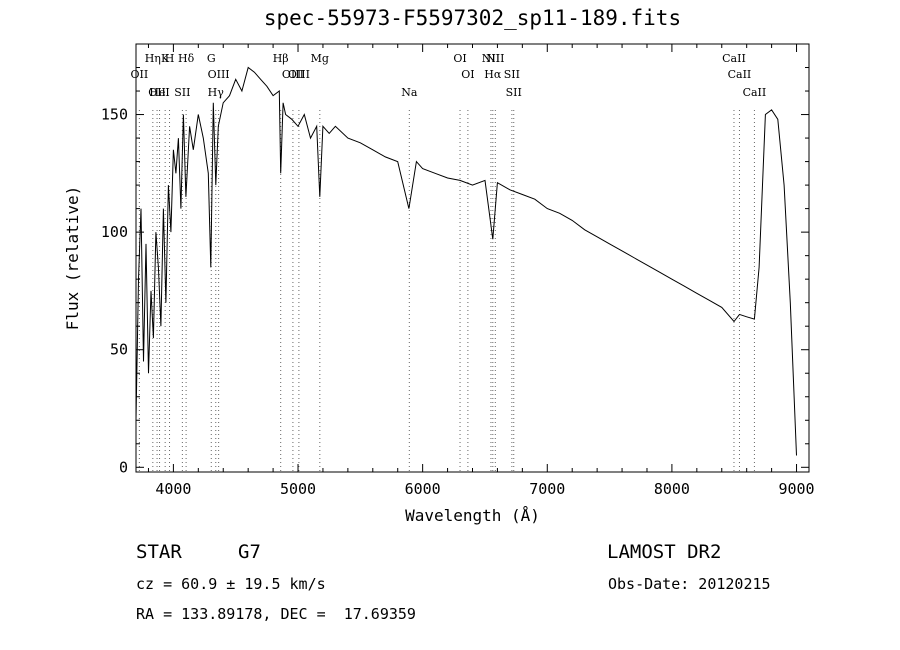  I want to click on chart-title: spec-55973-F5597302_sp11-189.fits, so click(472, 18).